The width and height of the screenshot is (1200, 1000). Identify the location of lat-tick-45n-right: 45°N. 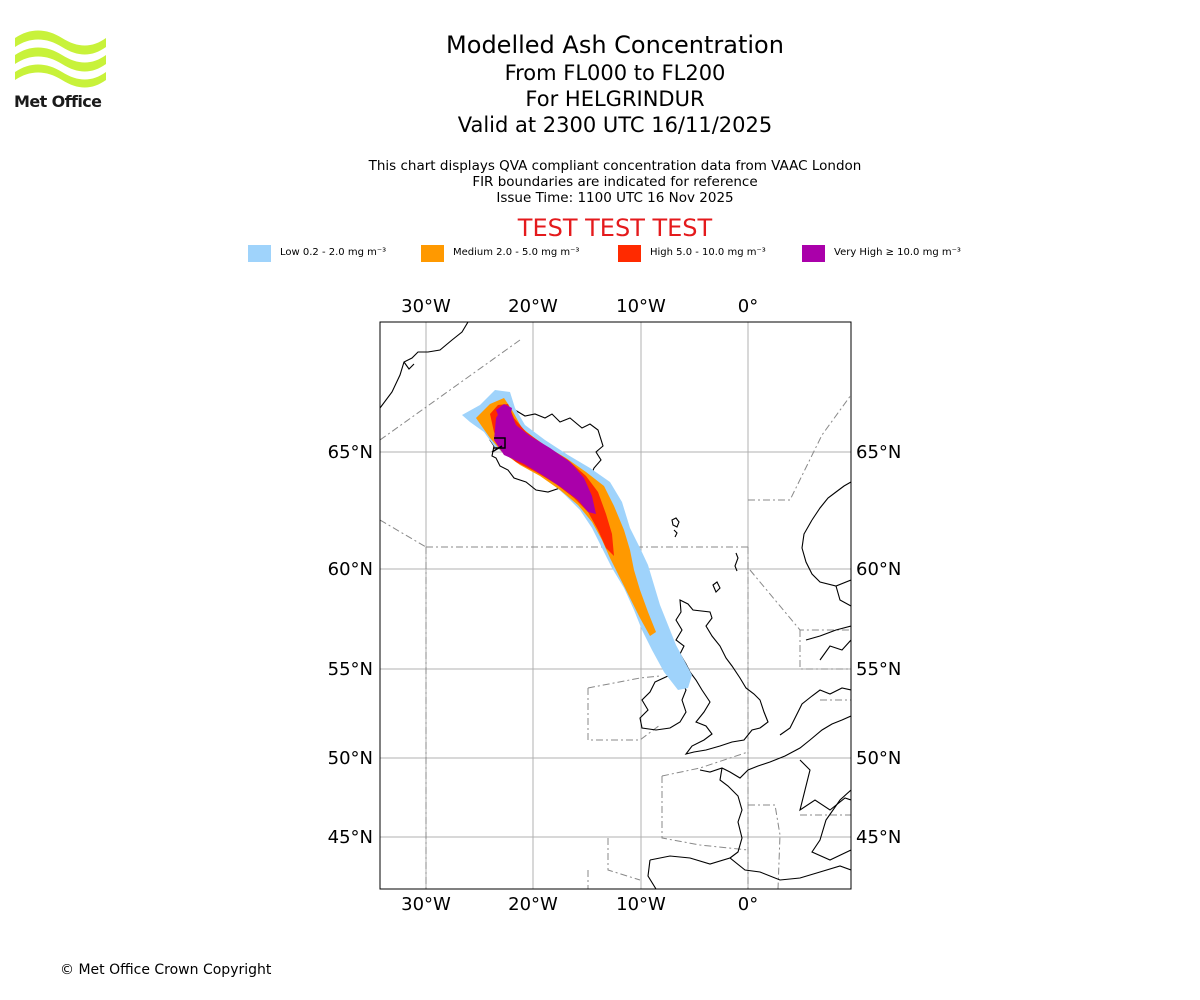
(878, 837).